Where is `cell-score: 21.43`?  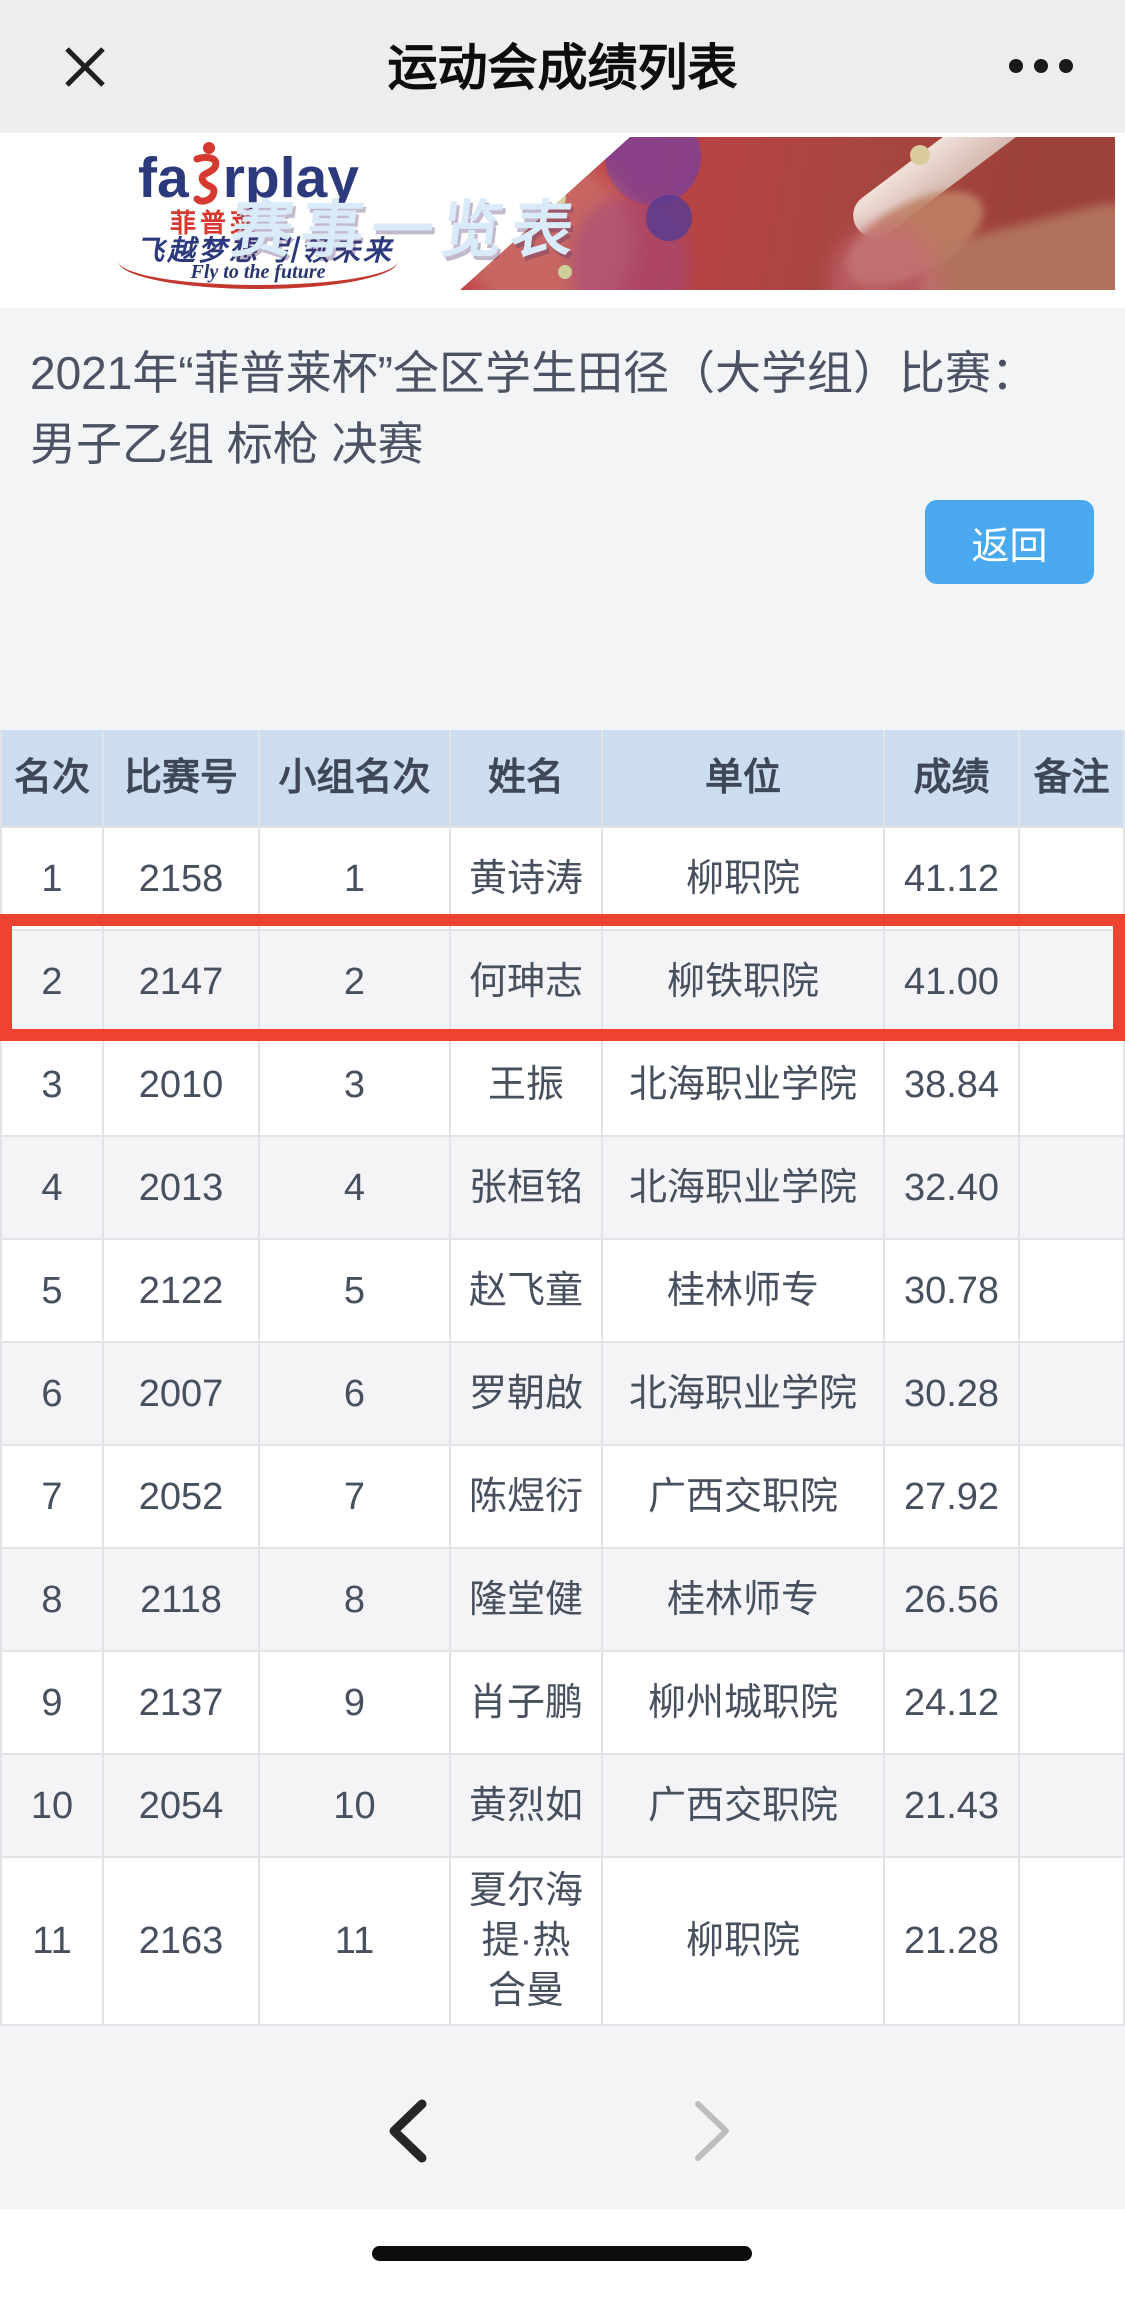
cell-score: 21.43 is located at coordinates (952, 1806).